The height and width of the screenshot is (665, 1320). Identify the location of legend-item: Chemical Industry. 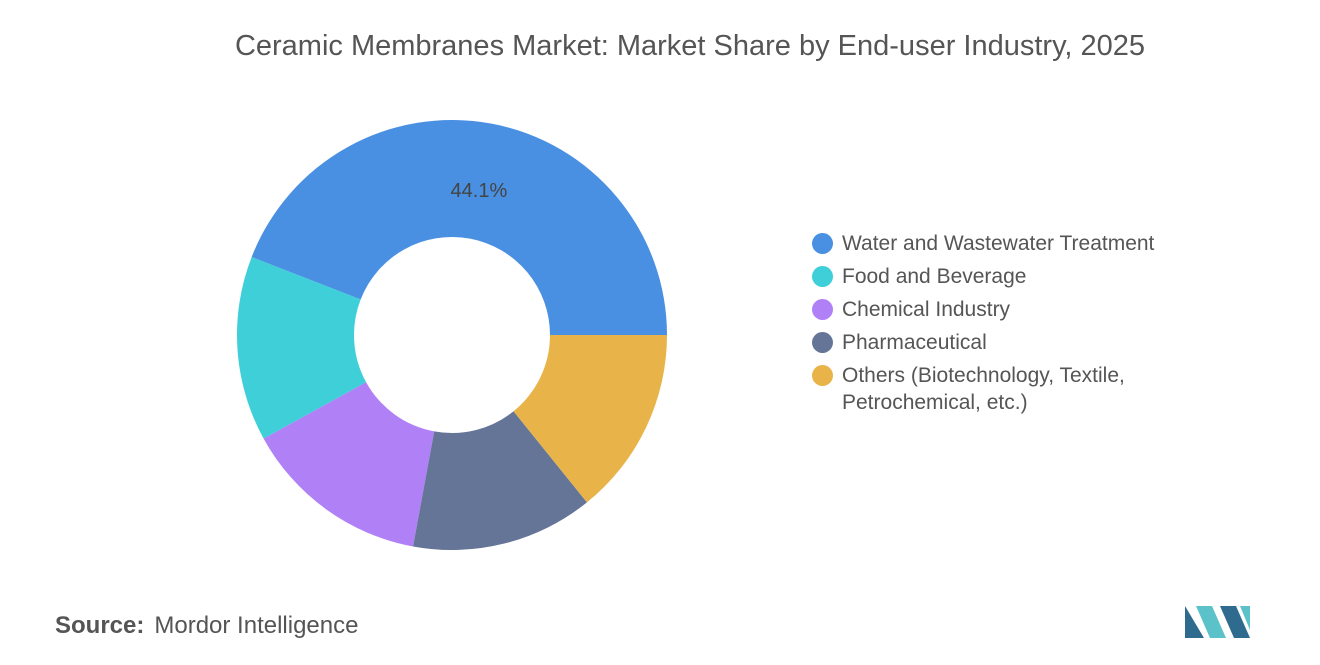
(1002, 309).